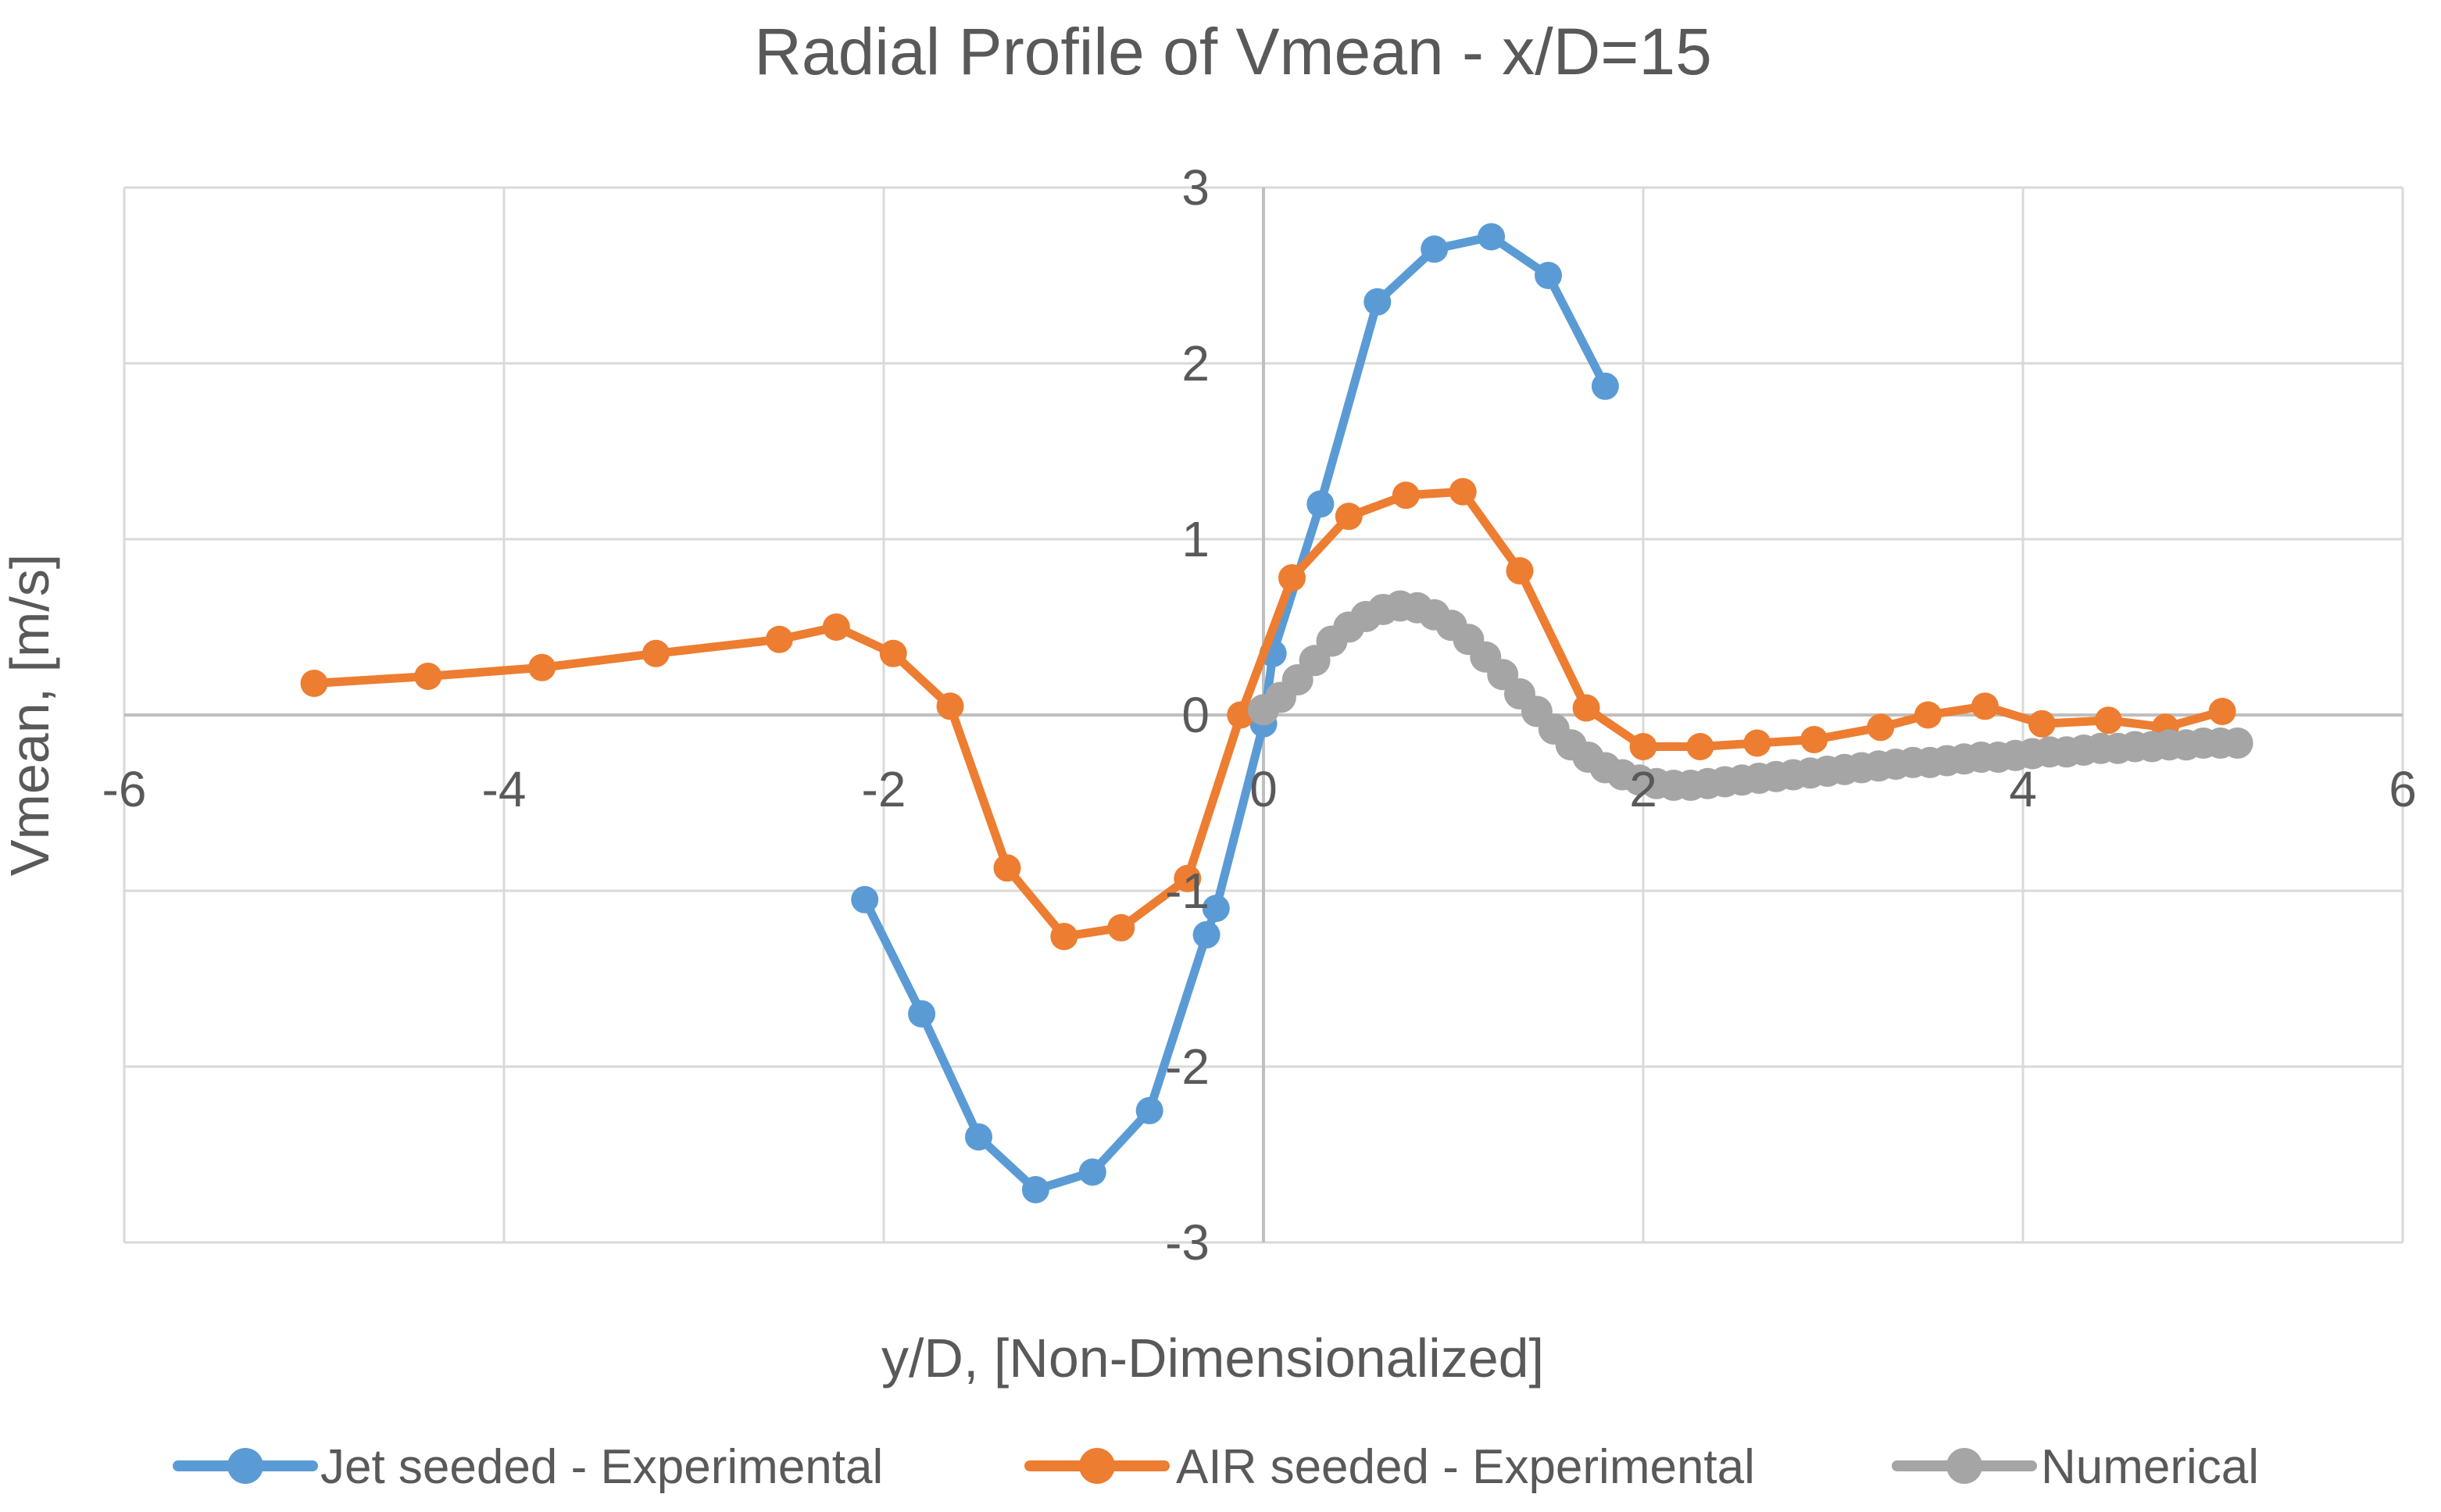 This screenshot has width=2441, height=1512. I want to click on x-tick-label: 6, so click(2403, 789).